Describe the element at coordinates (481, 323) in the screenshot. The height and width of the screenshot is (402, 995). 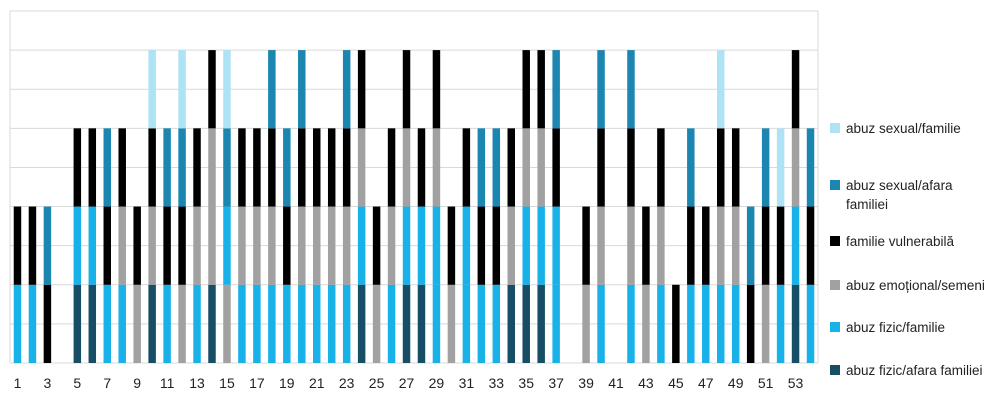
I see `bar-segment-case-32-abuz_fizic_familie` at that location.